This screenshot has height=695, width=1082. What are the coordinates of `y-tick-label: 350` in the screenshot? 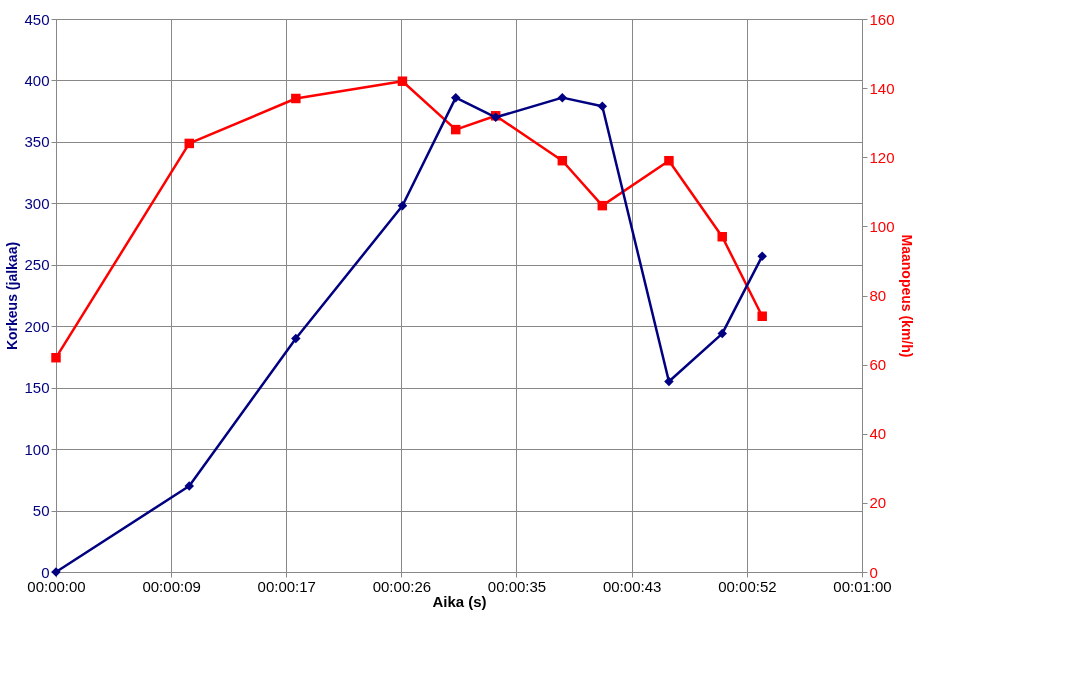 It's located at (37, 142).